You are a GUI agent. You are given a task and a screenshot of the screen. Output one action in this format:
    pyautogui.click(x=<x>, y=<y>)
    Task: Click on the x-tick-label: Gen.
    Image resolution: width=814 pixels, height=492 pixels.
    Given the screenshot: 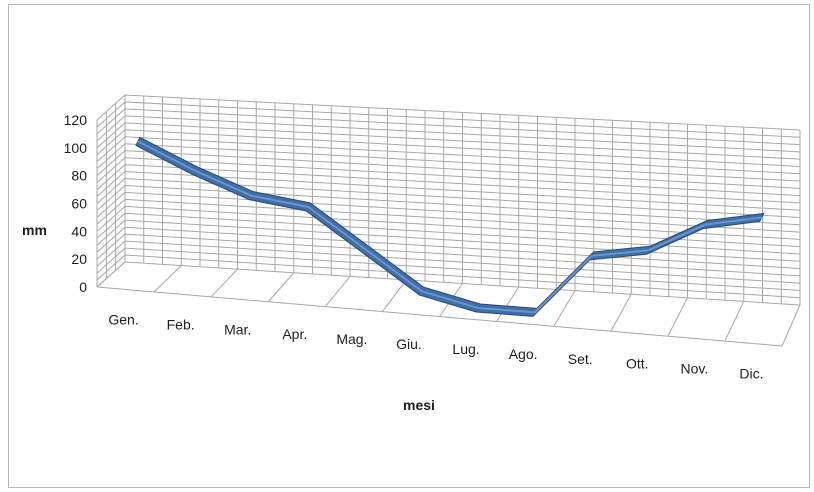 What is the action you would take?
    pyautogui.click(x=123, y=319)
    